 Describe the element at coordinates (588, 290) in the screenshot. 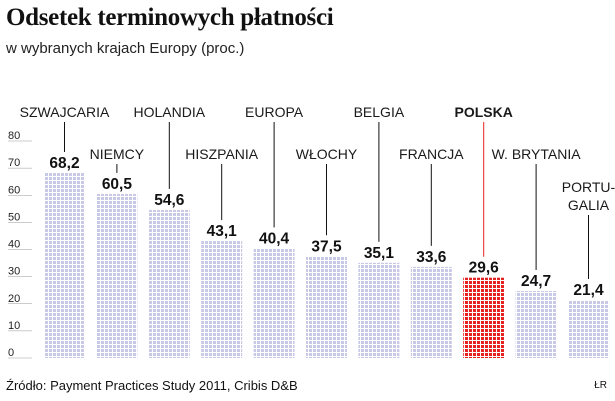

I see `value-label: 21,4` at that location.